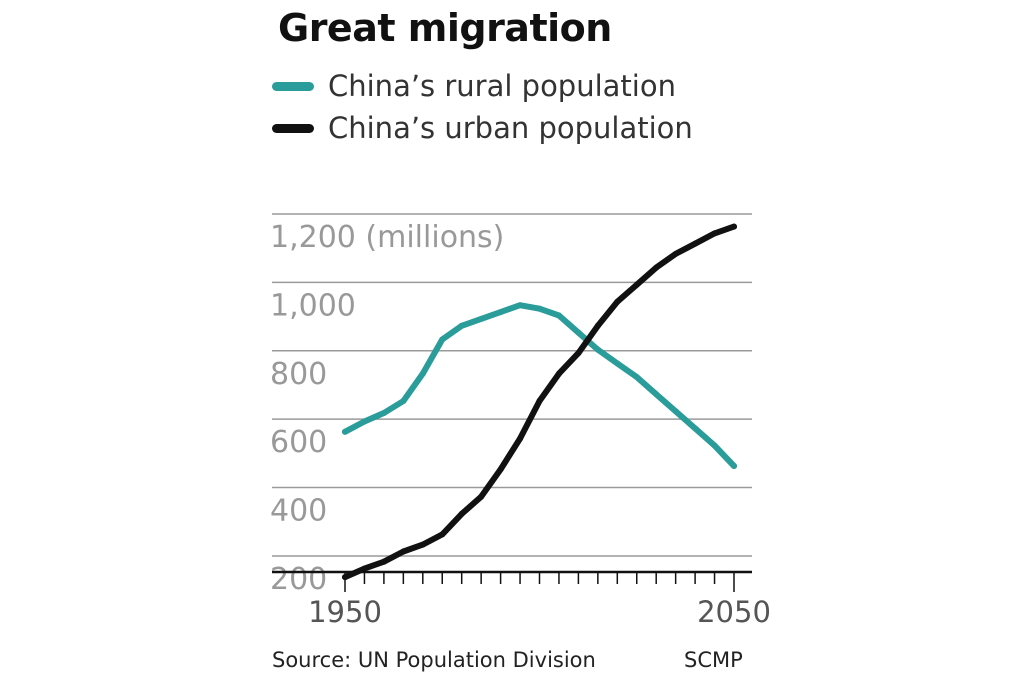 The width and height of the screenshot is (1020, 680). I want to click on y-tick-label: 600, so click(298, 442).